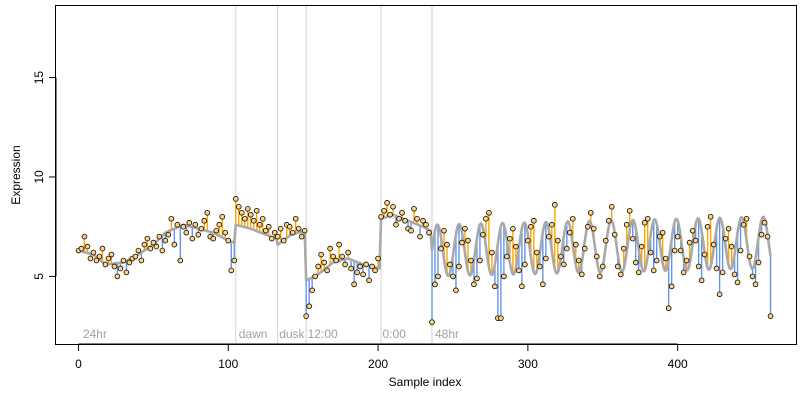  I want to click on phase-label: 0:00, so click(395, 334).